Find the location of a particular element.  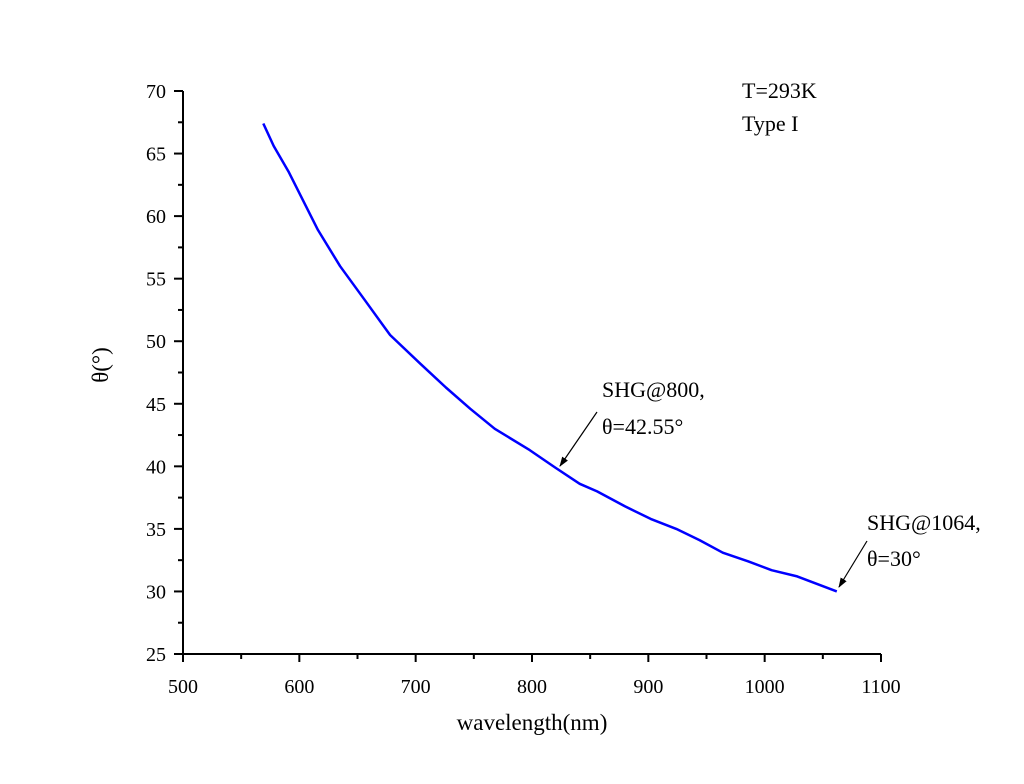

y-tick-label: 45 is located at coordinates (156, 405).